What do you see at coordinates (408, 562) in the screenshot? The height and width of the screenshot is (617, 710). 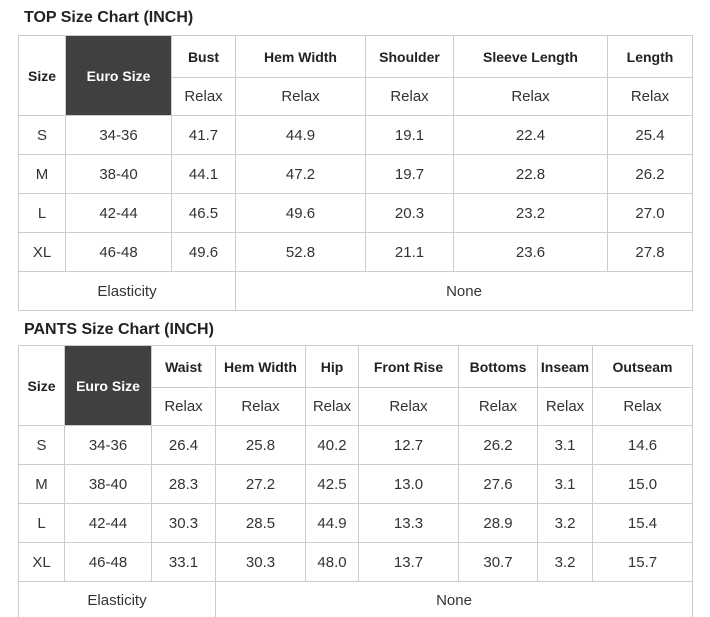 I see `value-cell: 13.7` at bounding box center [408, 562].